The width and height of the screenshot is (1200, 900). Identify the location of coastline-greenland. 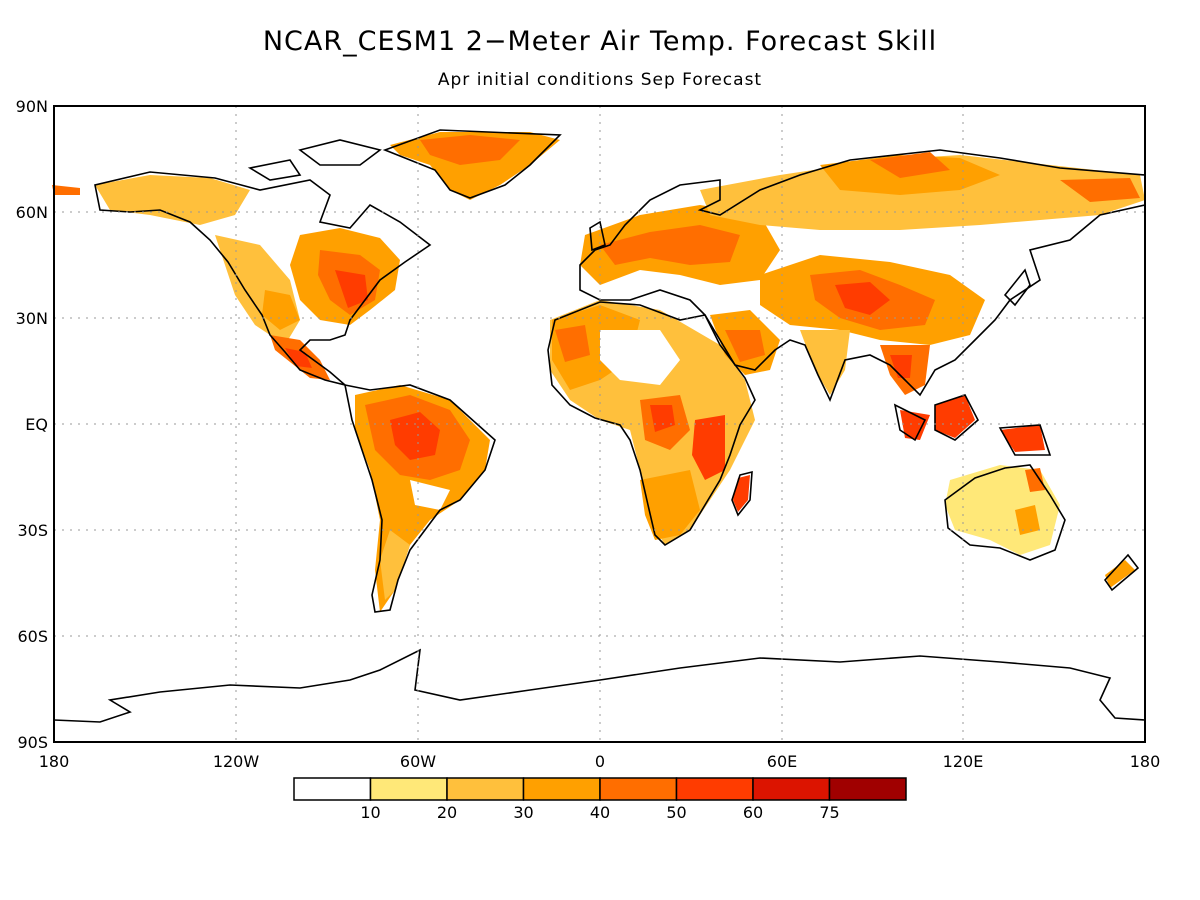
(472, 164).